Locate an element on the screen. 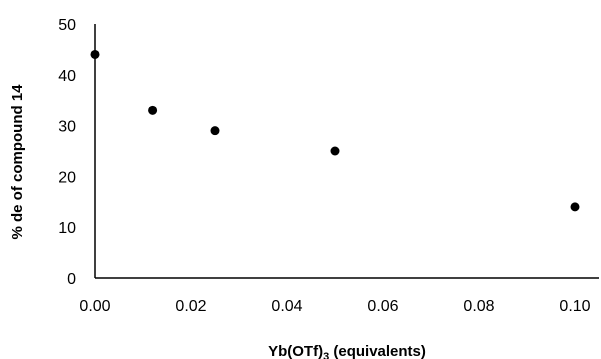  y-tick-labels: 0 10 20 30 40 50 is located at coordinates (67, 152).